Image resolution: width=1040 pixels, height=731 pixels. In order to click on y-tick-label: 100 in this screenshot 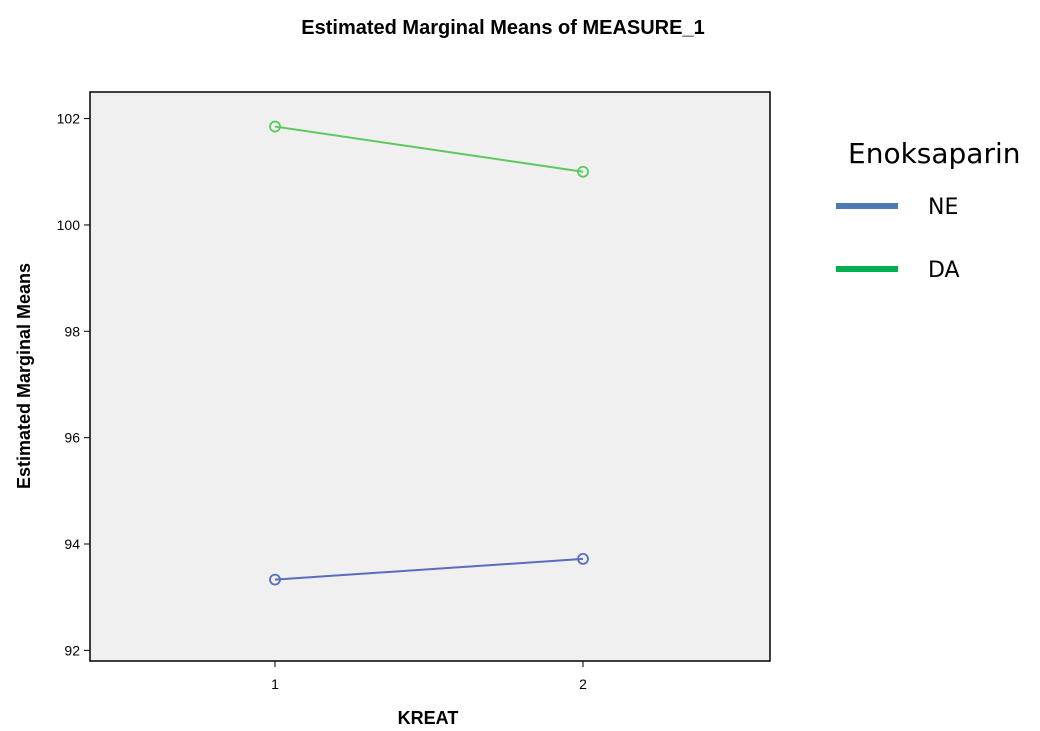, I will do `click(69, 225)`.